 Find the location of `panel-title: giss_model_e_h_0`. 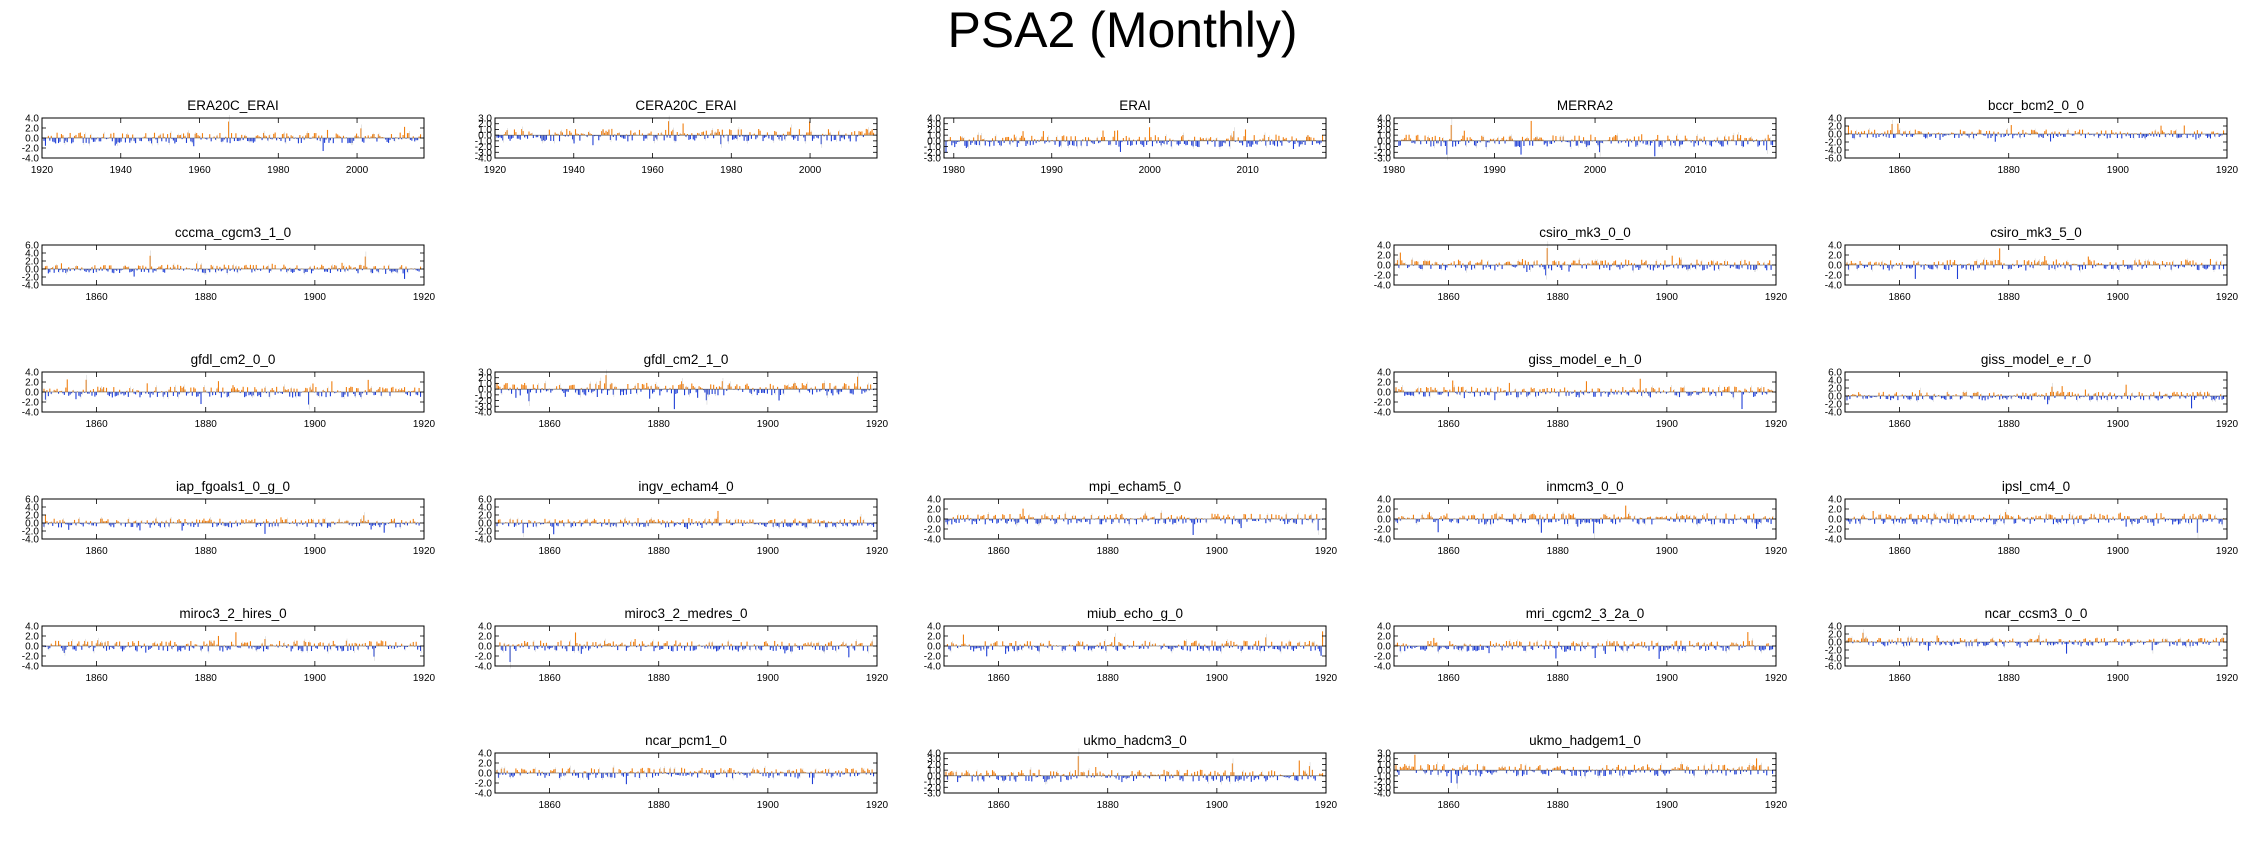

panel-title: giss_model_e_h_0 is located at coordinates (1584, 359).